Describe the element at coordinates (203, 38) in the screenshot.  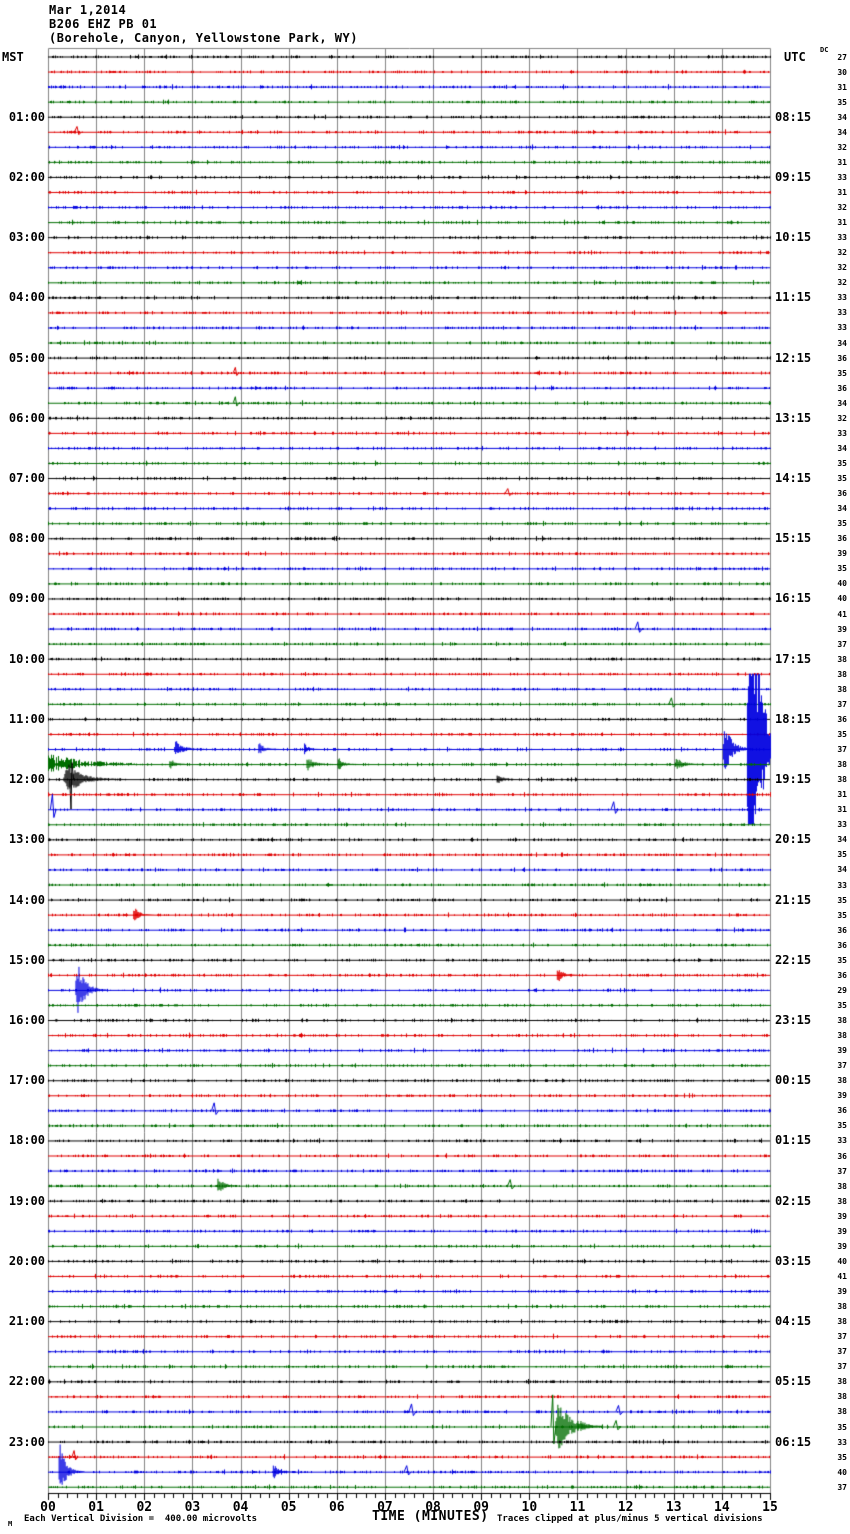
I see `title-location: (Borehole, Canyon, Yellowstone Park, WY)` at that location.